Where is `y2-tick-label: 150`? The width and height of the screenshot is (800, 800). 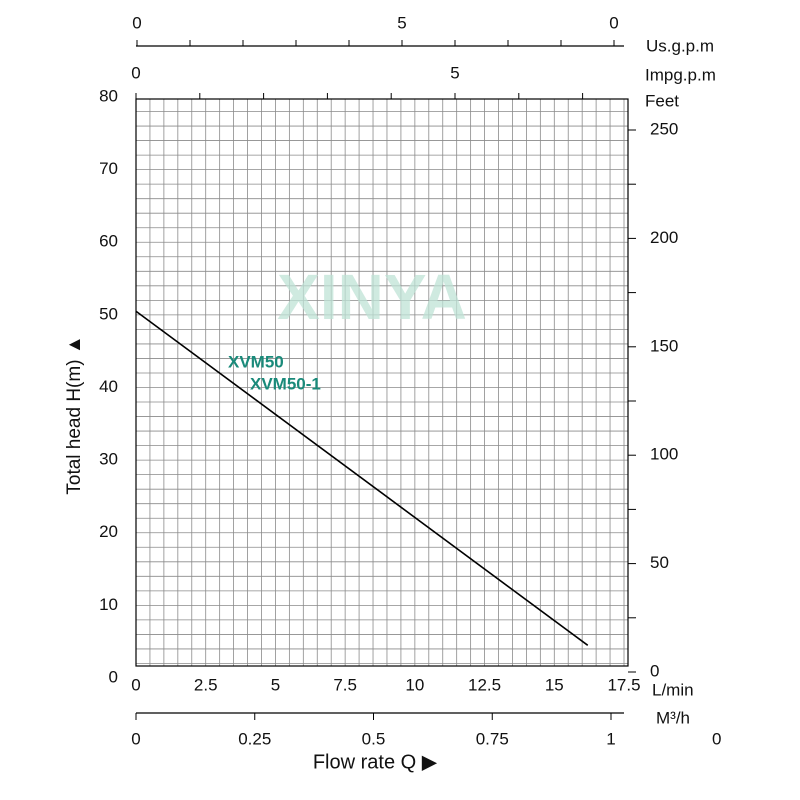
y2-tick-label: 150 is located at coordinates (664, 345).